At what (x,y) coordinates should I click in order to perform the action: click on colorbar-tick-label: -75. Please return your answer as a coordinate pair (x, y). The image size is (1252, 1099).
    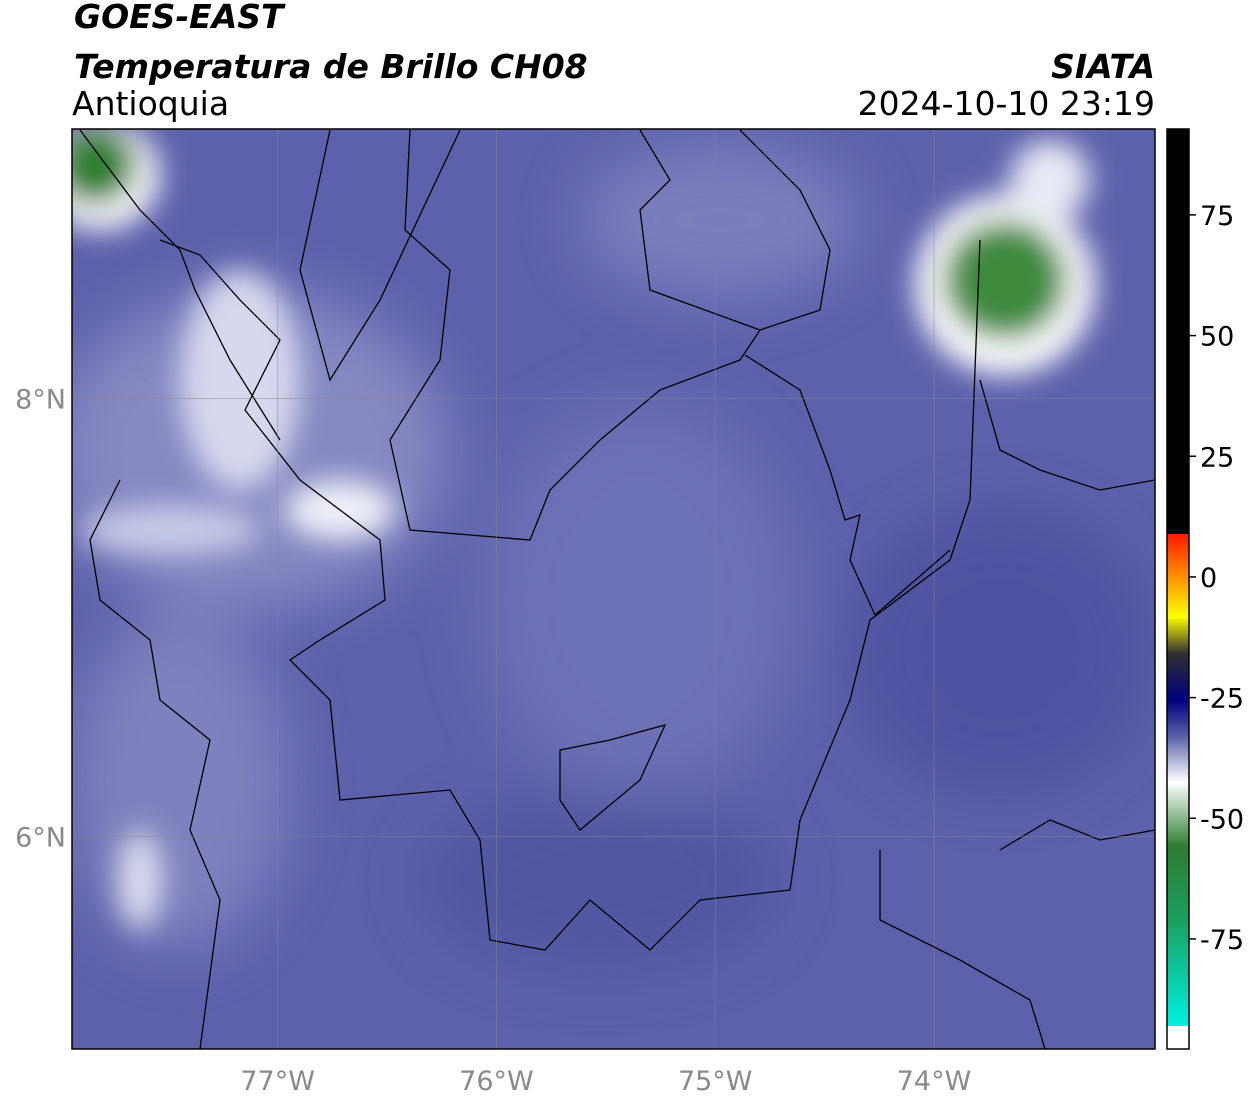
    Looking at the image, I should click on (1222, 940).